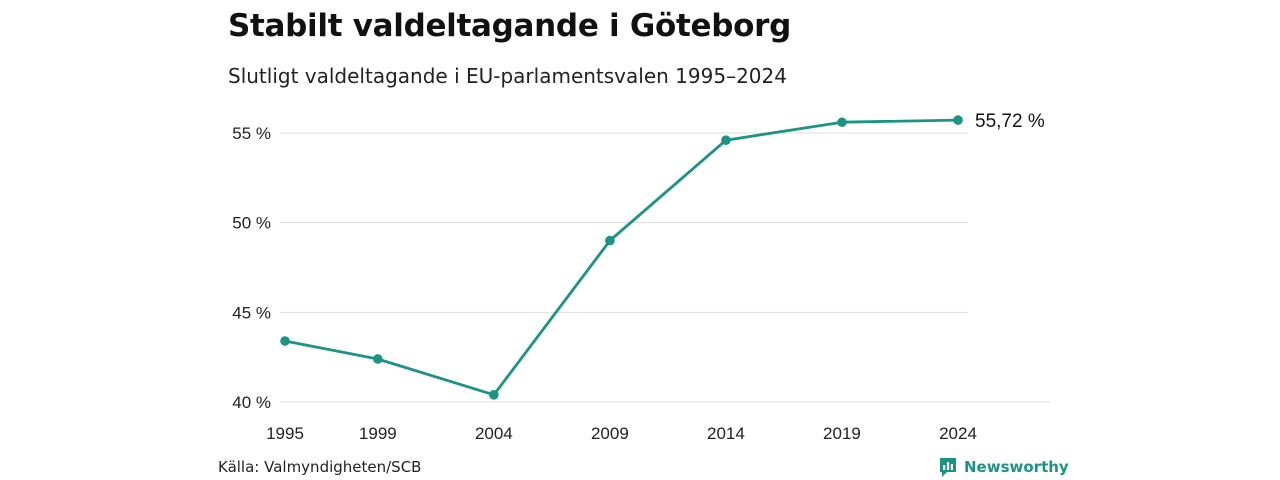  What do you see at coordinates (251, 133) in the screenshot?
I see `y-tick-label: 55 %` at bounding box center [251, 133].